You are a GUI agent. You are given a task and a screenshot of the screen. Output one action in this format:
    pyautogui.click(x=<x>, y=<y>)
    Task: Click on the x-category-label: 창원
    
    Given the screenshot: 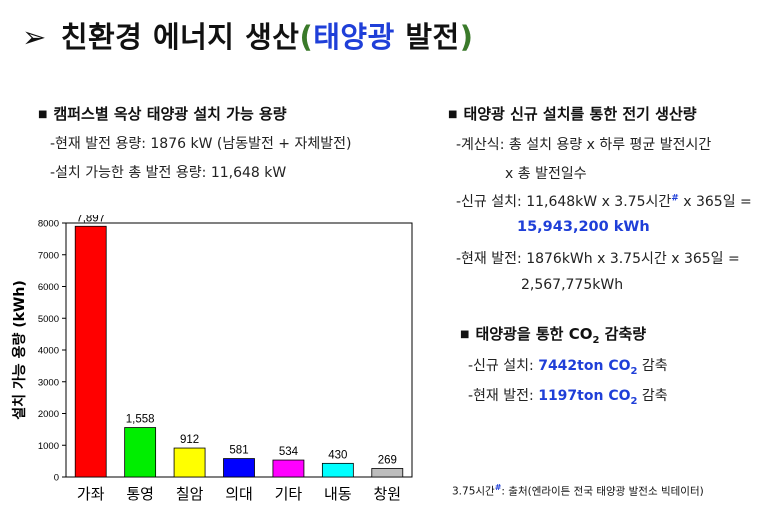 What is the action you would take?
    pyautogui.click(x=387, y=494)
    